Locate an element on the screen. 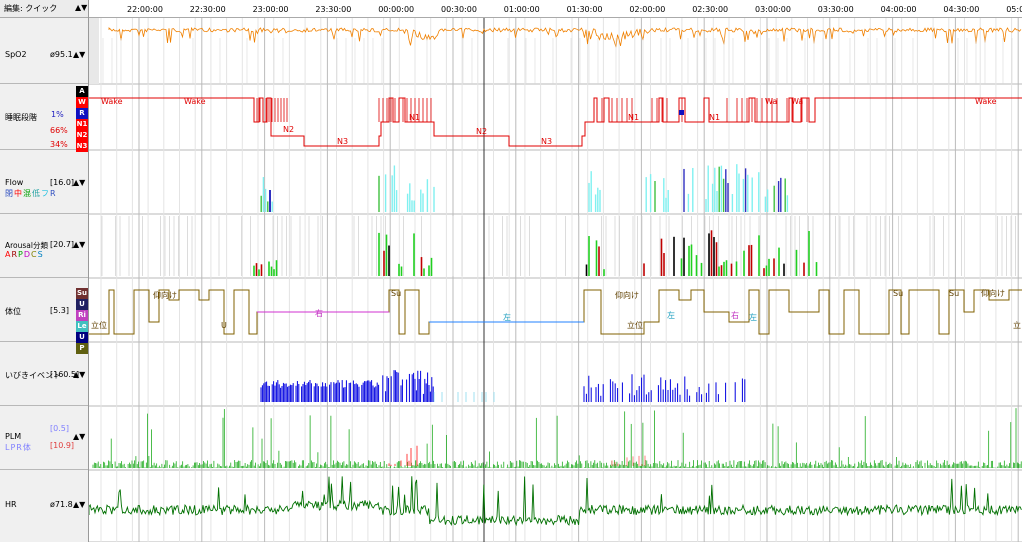 Image resolution: width=1022 pixels, height=542 pixels. flow-scale-arrows: ▲▼ is located at coordinates (79, 182).